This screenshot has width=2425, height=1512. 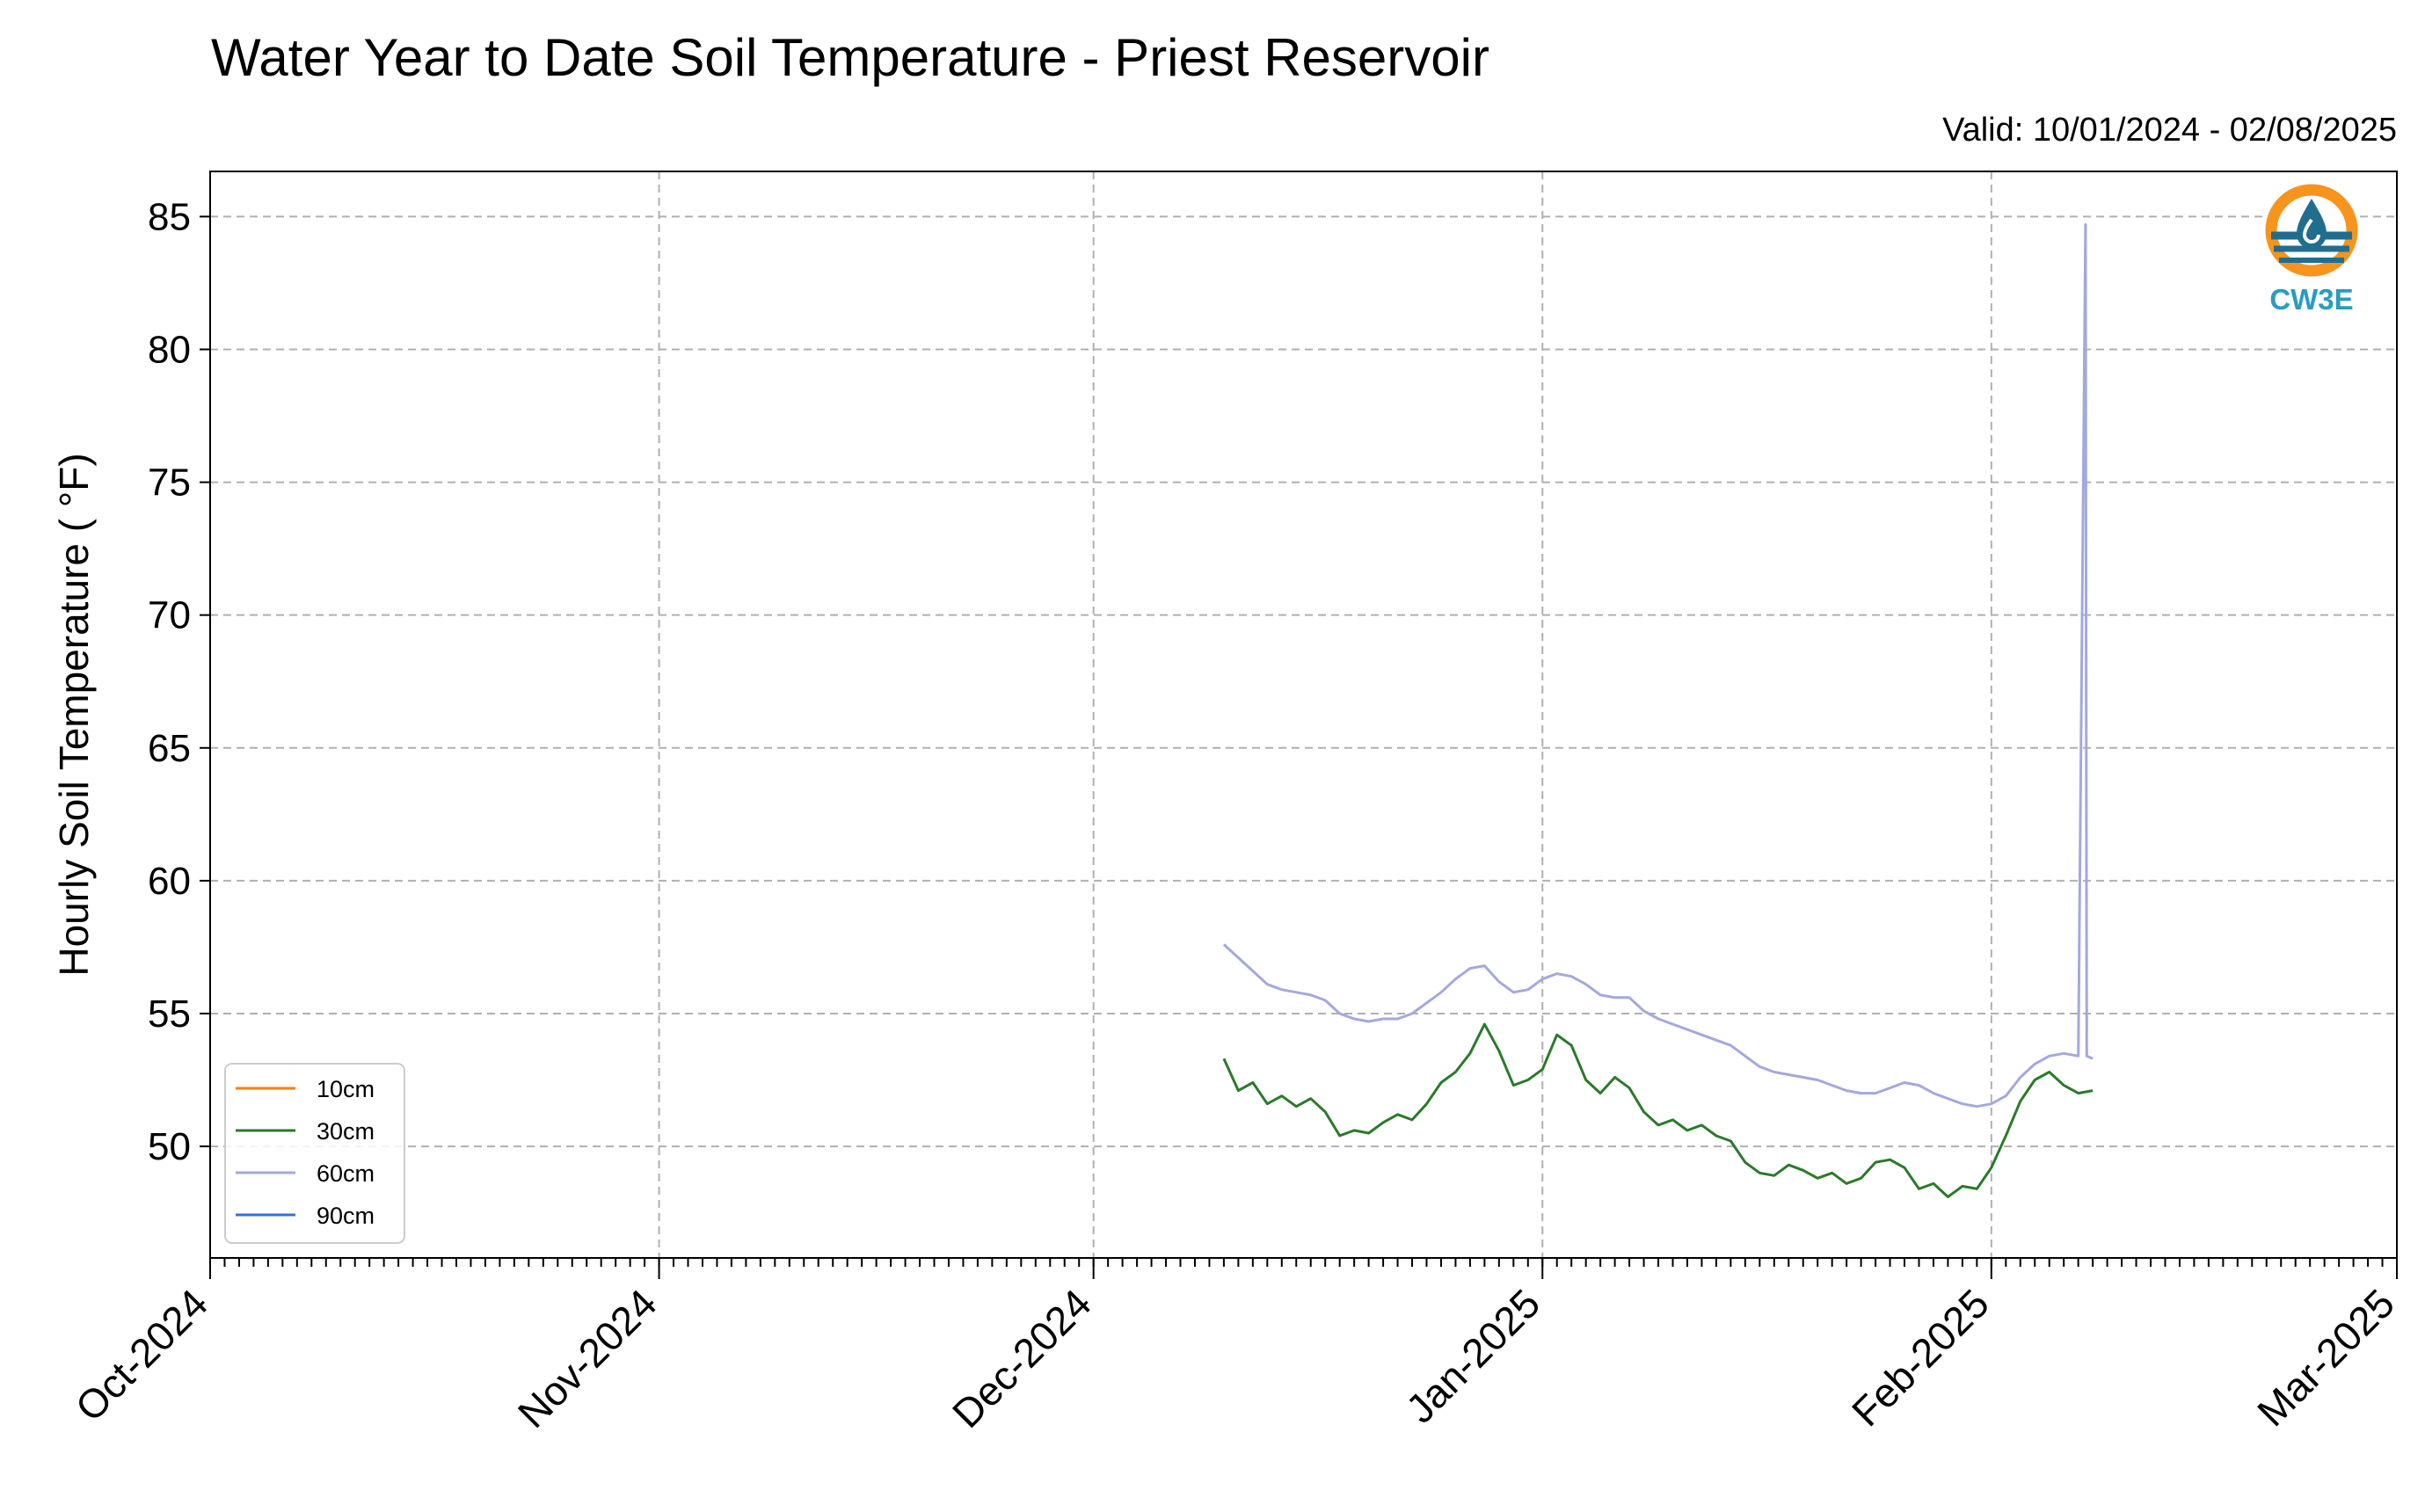 What do you see at coordinates (346, 1132) in the screenshot?
I see `legend-label-30cm: 30cm` at bounding box center [346, 1132].